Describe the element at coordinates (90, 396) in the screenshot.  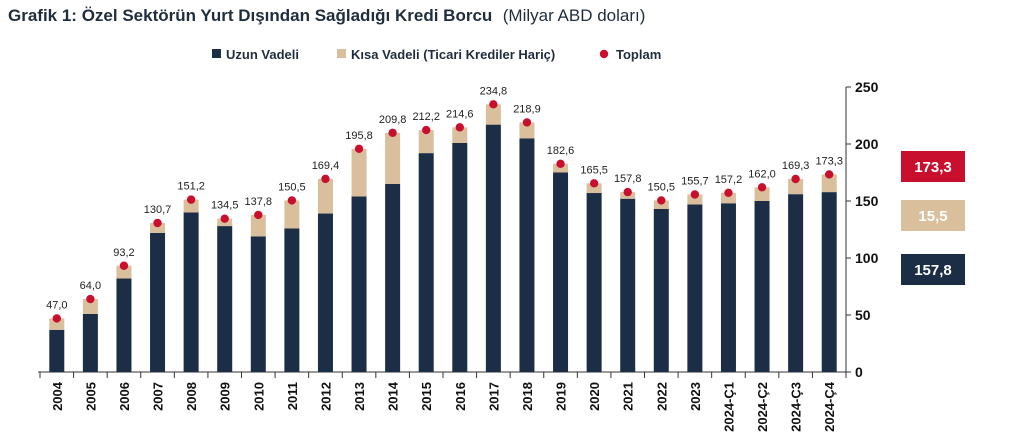
I see `x-tick-label: 2005` at that location.